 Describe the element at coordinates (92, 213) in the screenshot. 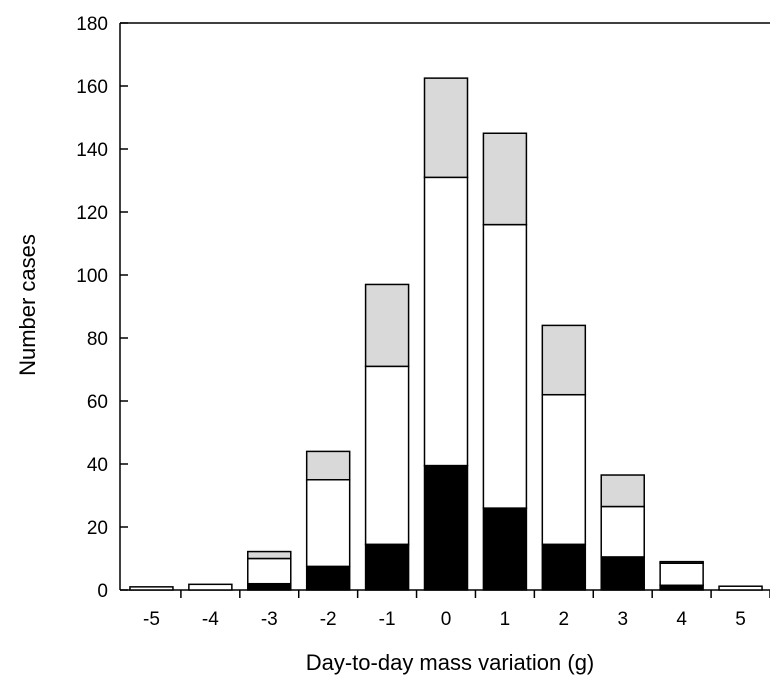

I see `y-tick-label: 120` at that location.